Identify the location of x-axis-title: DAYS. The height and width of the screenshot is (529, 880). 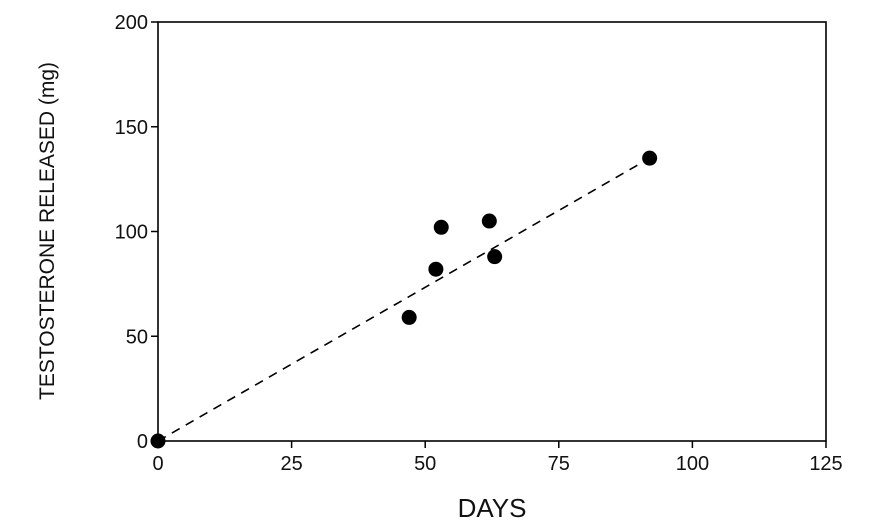
(492, 508).